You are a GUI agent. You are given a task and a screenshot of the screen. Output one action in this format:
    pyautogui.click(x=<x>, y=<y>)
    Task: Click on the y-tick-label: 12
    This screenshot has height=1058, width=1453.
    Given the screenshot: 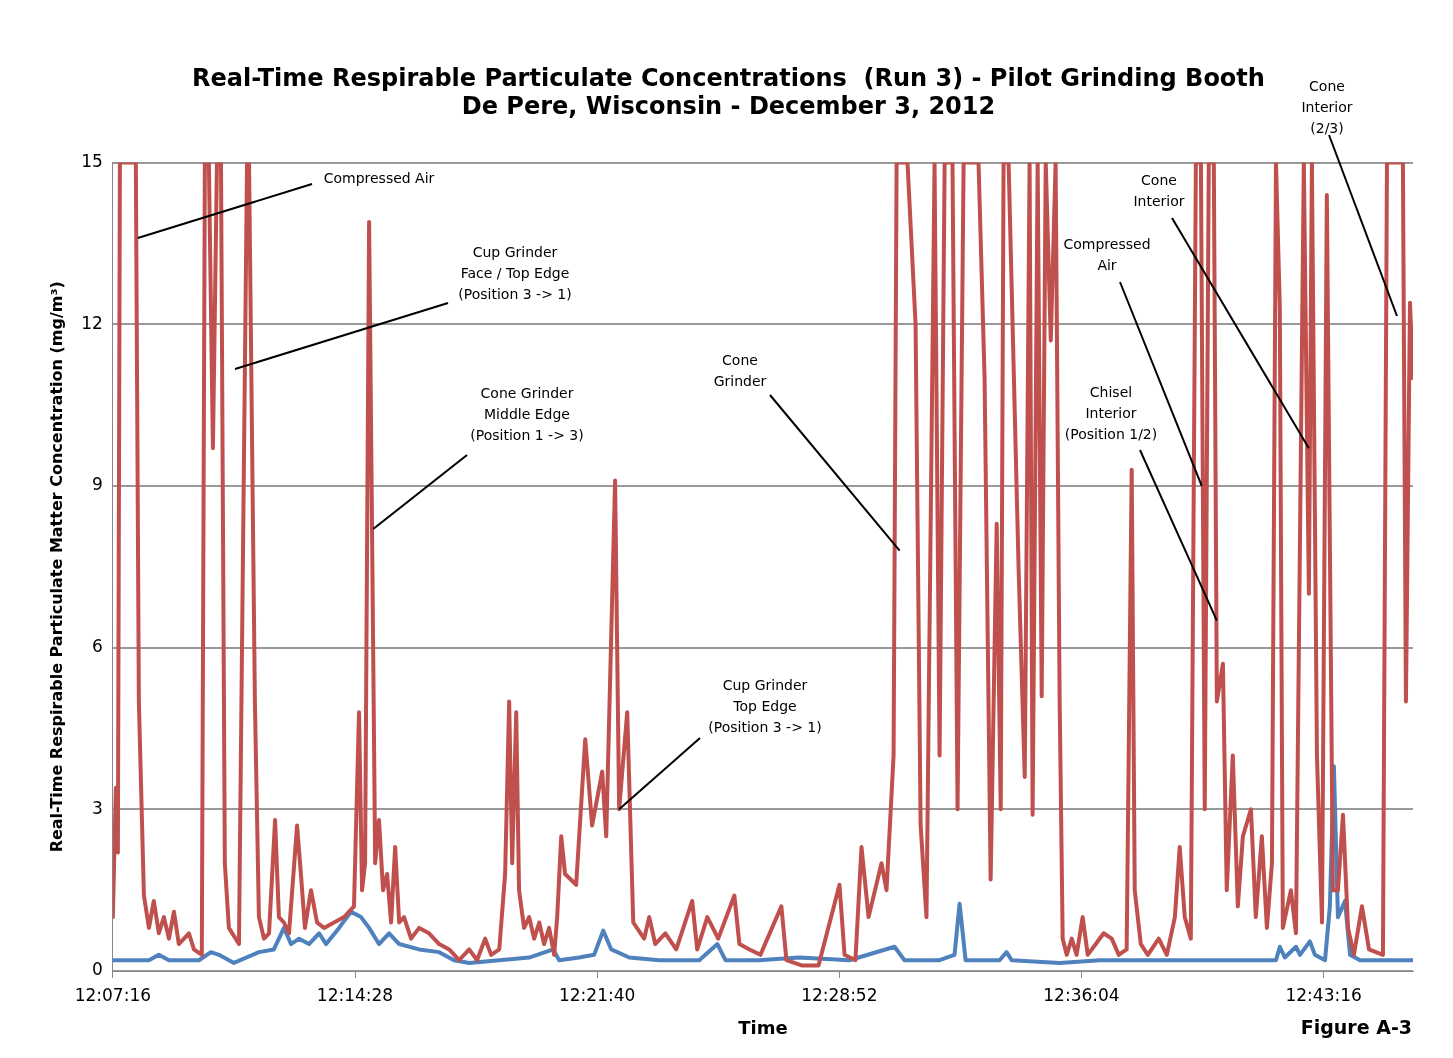 What is the action you would take?
    pyautogui.click(x=92, y=322)
    